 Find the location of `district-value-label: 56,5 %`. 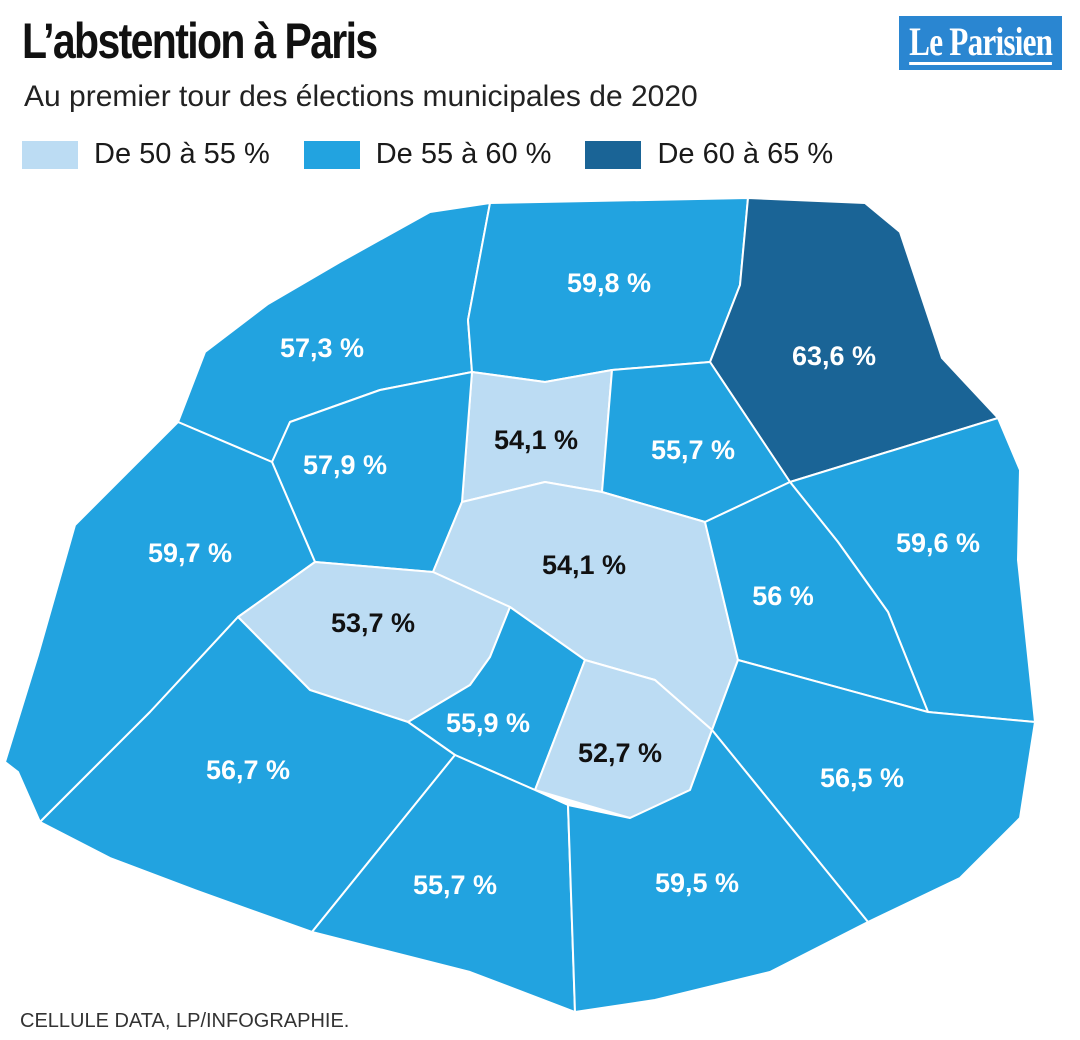

district-value-label: 56,5 % is located at coordinates (862, 778).